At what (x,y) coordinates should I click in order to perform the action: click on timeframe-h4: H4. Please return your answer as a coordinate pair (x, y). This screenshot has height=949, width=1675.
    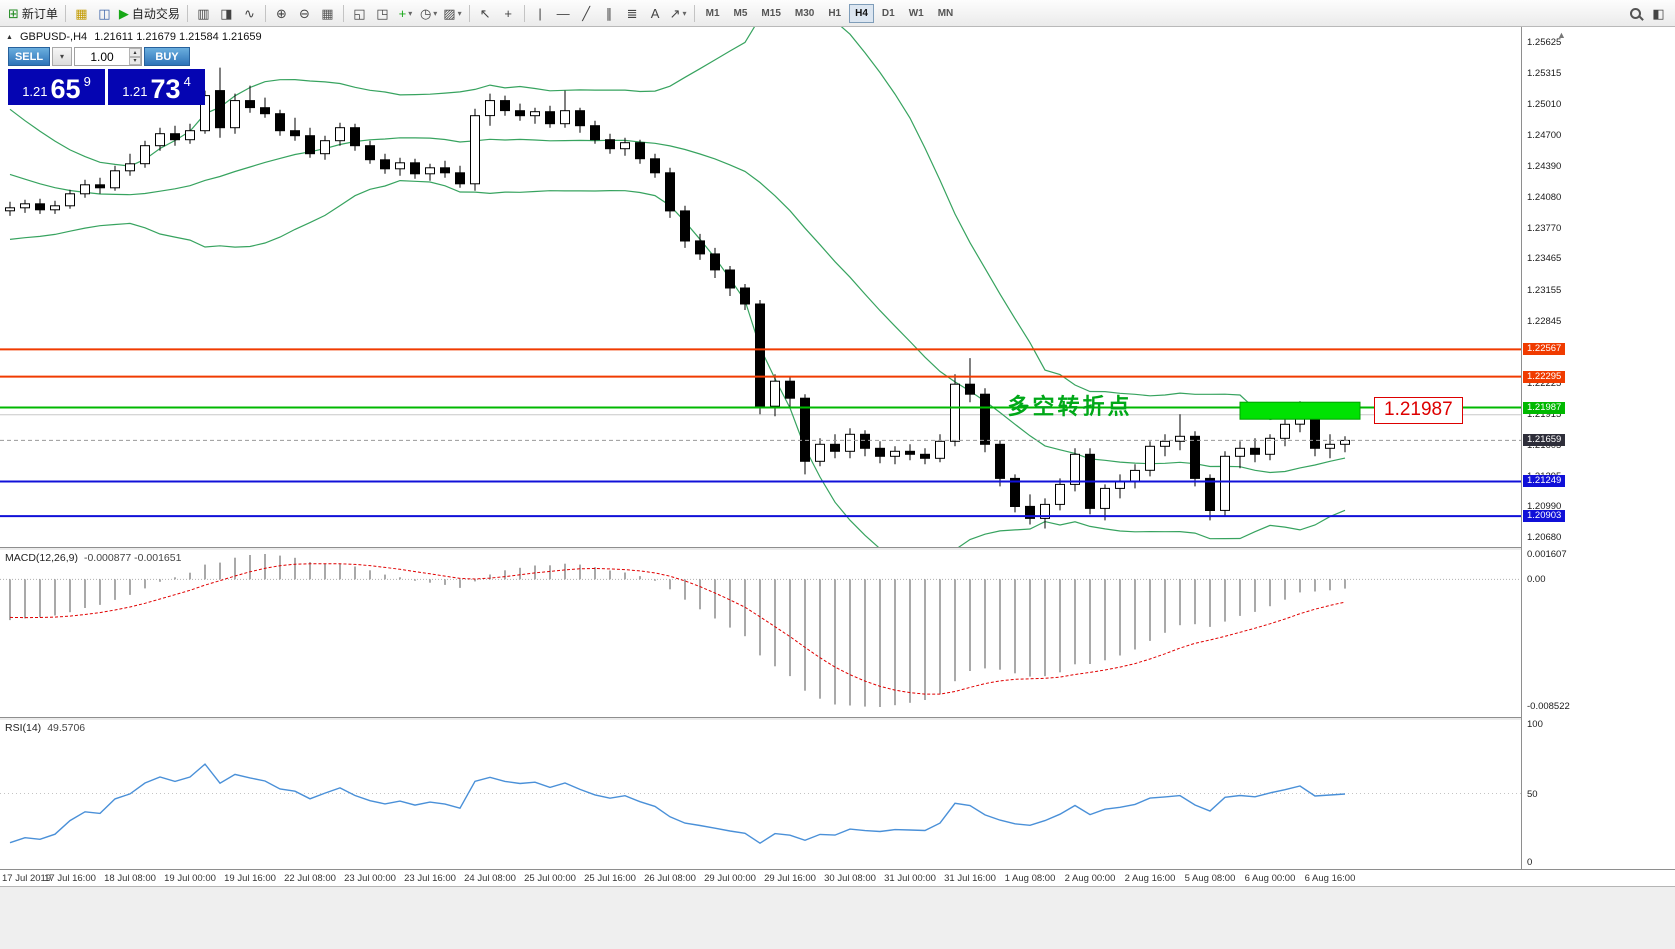
    Looking at the image, I should click on (861, 13).